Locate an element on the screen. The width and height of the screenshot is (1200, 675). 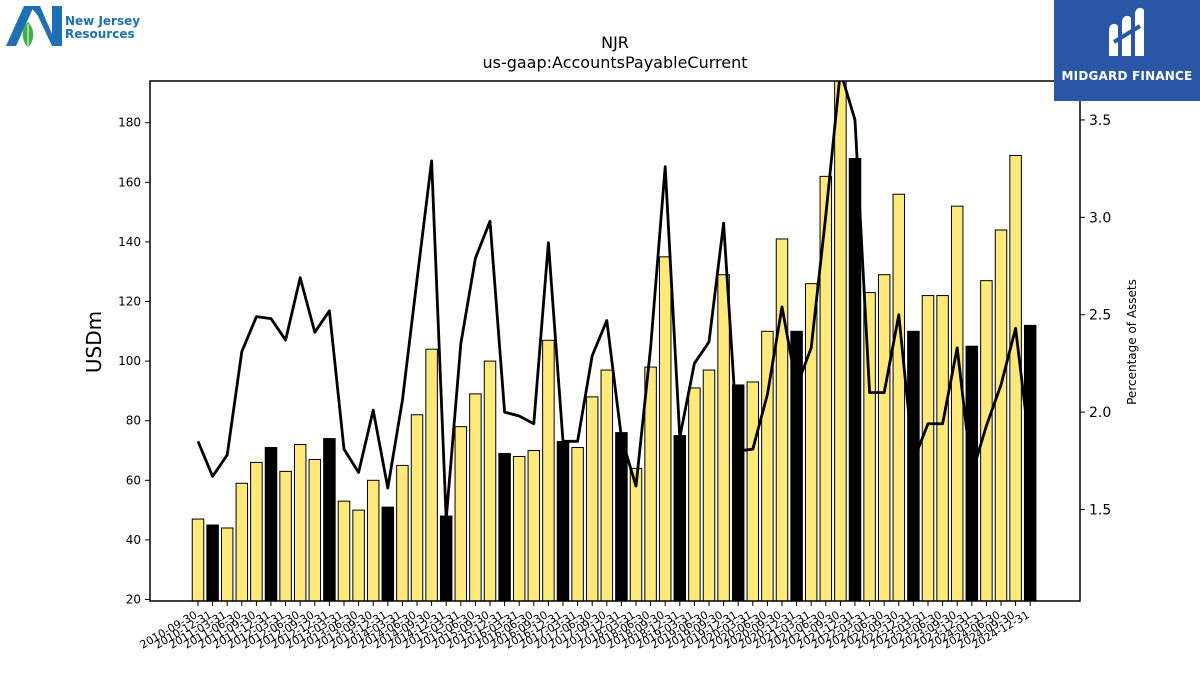
y-tick-label: 80 is located at coordinates (133, 421).